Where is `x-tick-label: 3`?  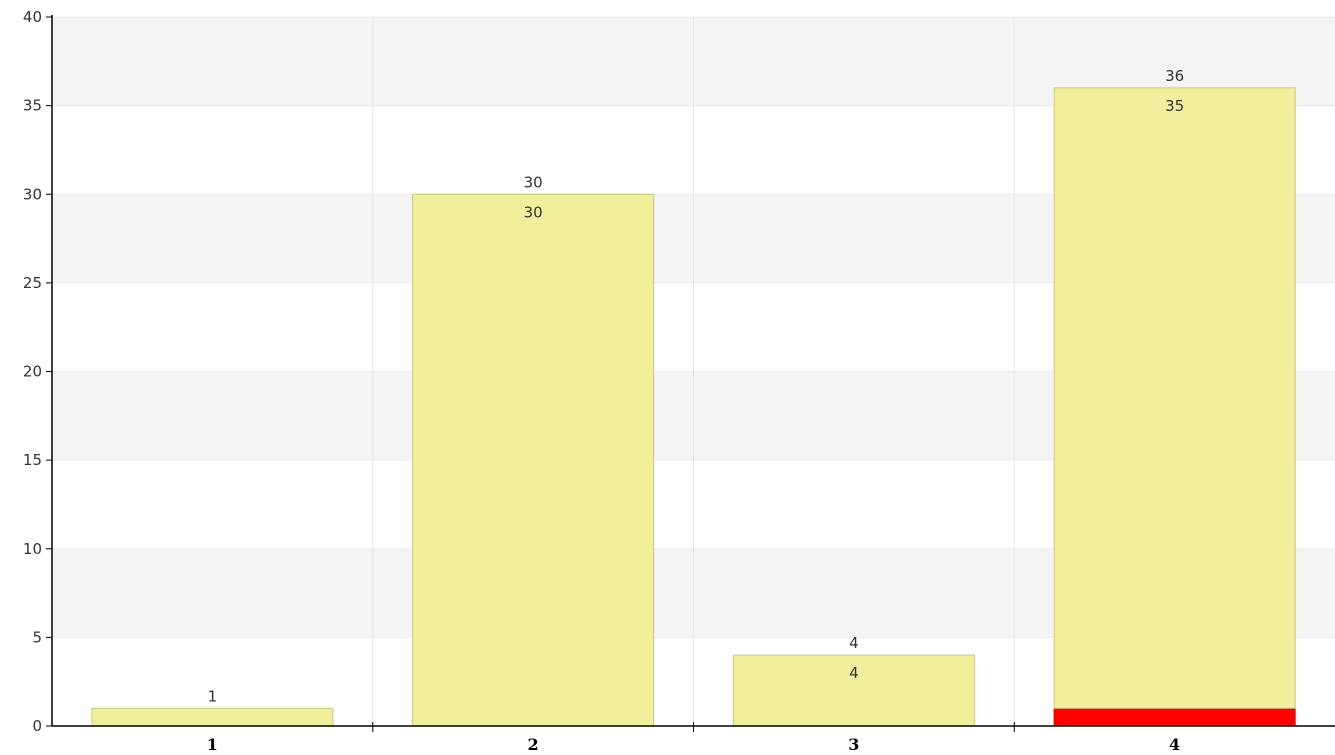
x-tick-label: 3 is located at coordinates (853, 744).